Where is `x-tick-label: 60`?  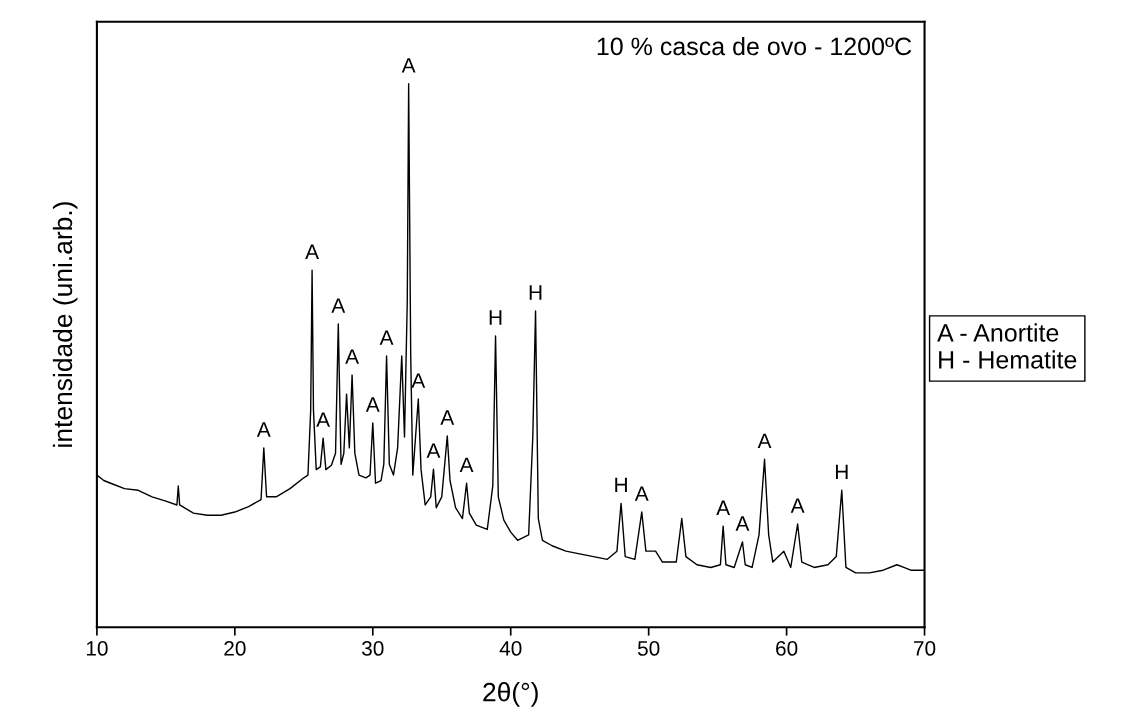
x-tick-label: 60 is located at coordinates (787, 648).